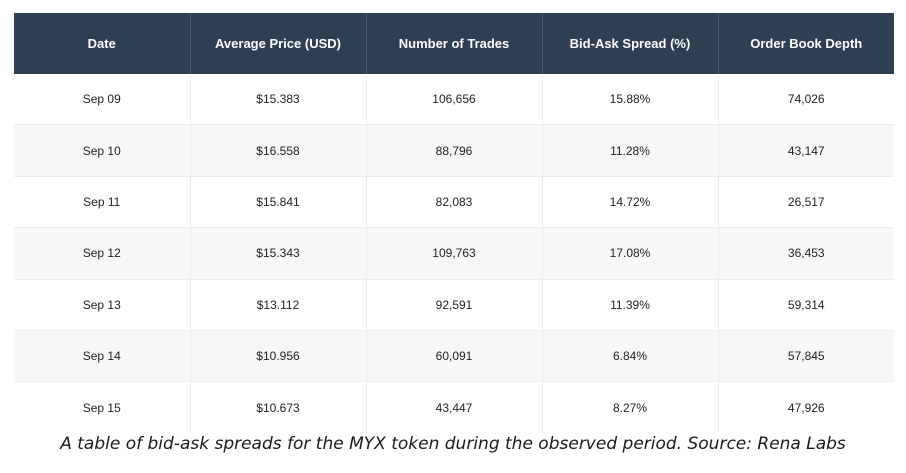  What do you see at coordinates (278, 253) in the screenshot?
I see `cell-average-price: $15.343` at bounding box center [278, 253].